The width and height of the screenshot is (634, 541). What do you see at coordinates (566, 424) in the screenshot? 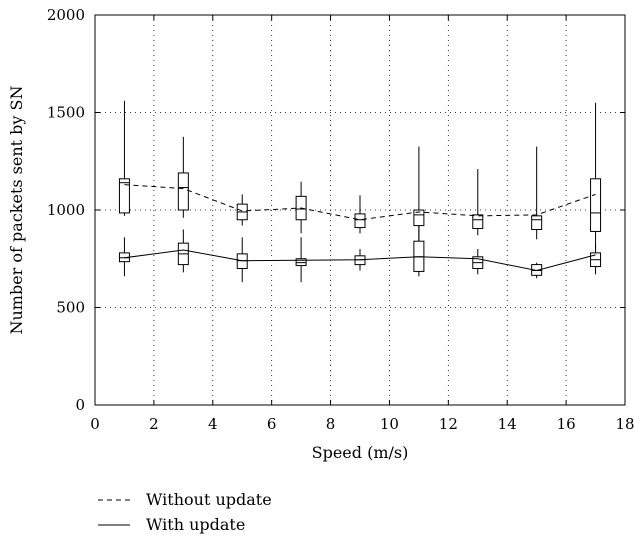
I see `x-tick-label: 16` at bounding box center [566, 424].